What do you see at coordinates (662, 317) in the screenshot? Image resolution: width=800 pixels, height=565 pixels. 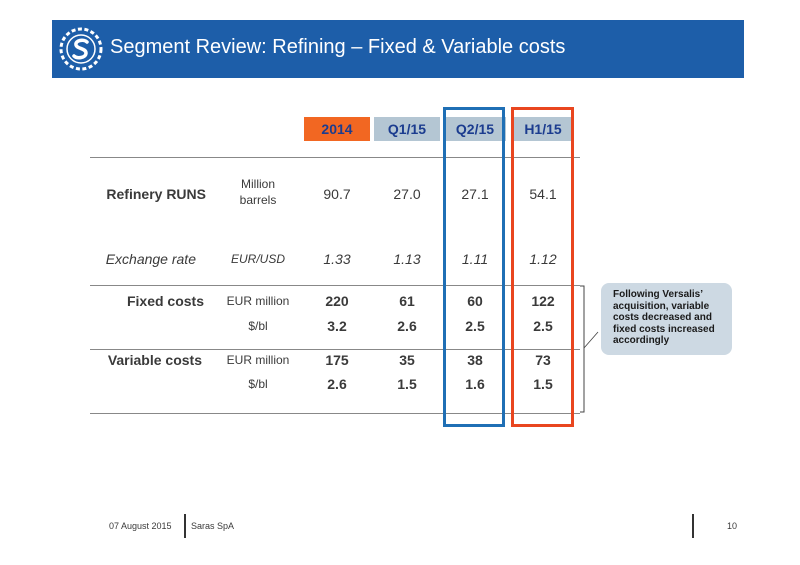 I see `callout-line: costs decreased and` at bounding box center [662, 317].